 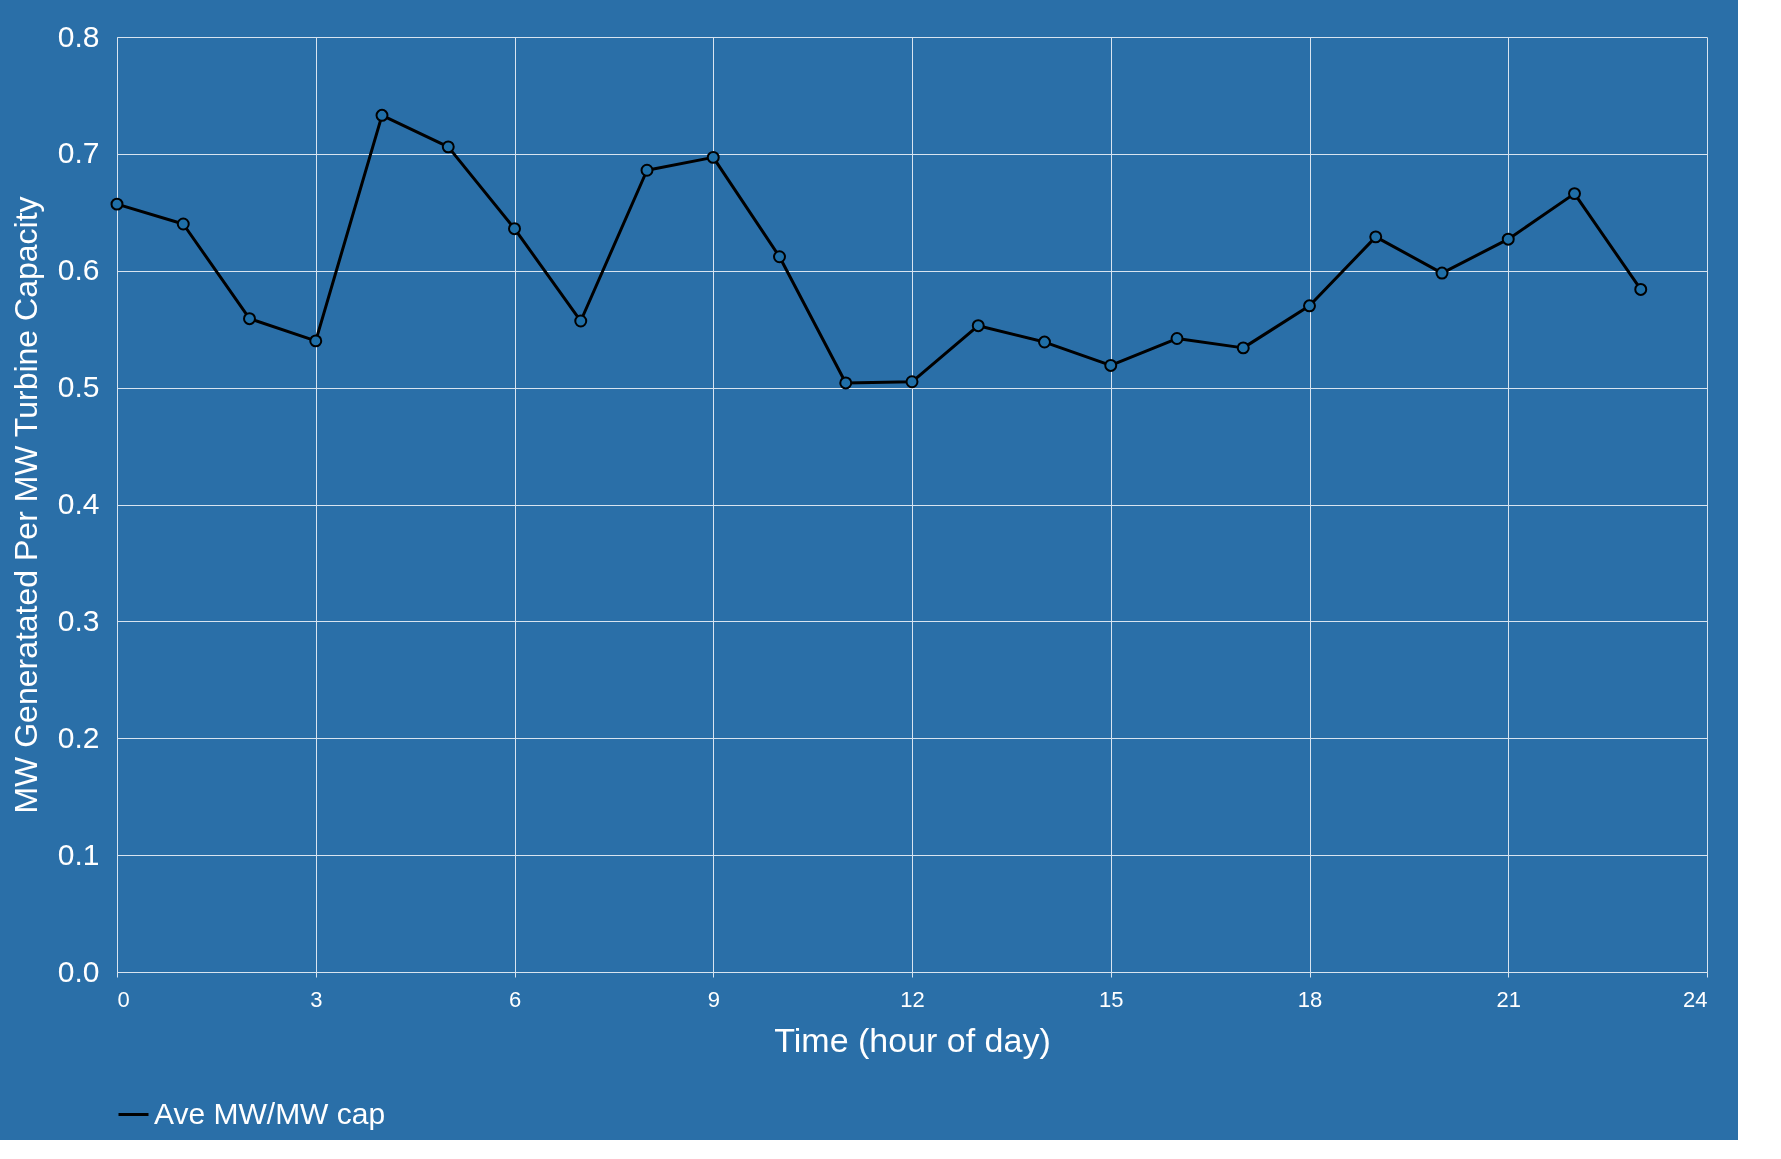 I want to click on y-tick-label: 0.1, so click(x=78, y=854).